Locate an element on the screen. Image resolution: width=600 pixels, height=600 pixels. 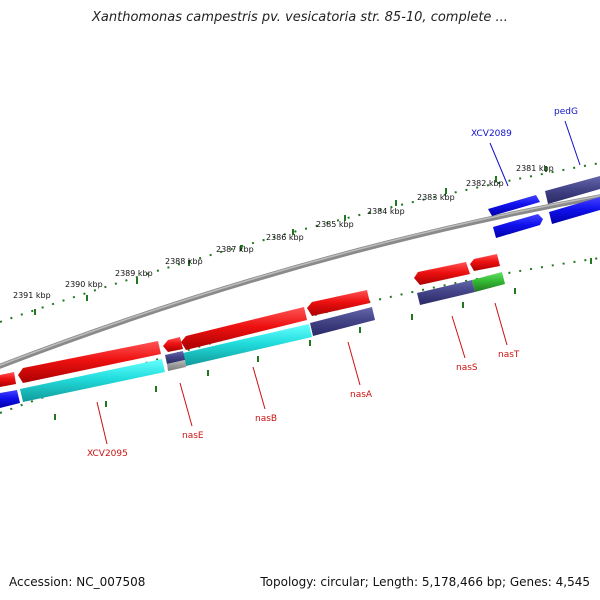
gene-label-nasb: nasB is located at coordinates (266, 419).